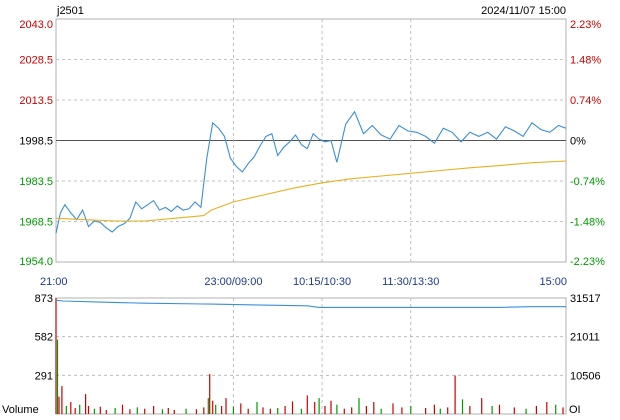  Describe the element at coordinates (44, 376) in the screenshot. I see `volume-tick-label: 291` at that location.